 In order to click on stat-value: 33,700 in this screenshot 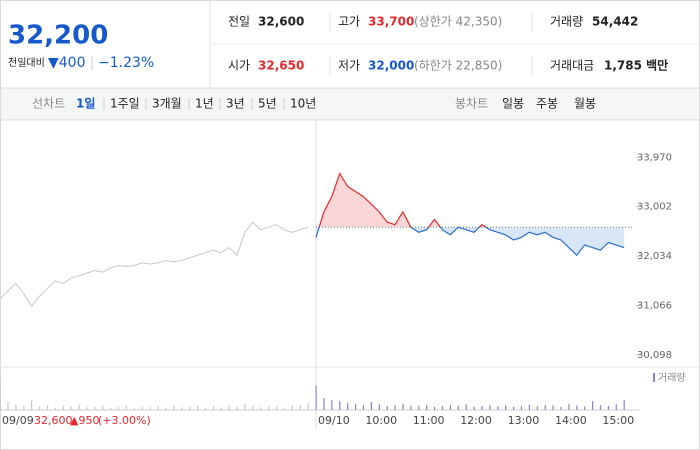, I will do `click(391, 22)`.